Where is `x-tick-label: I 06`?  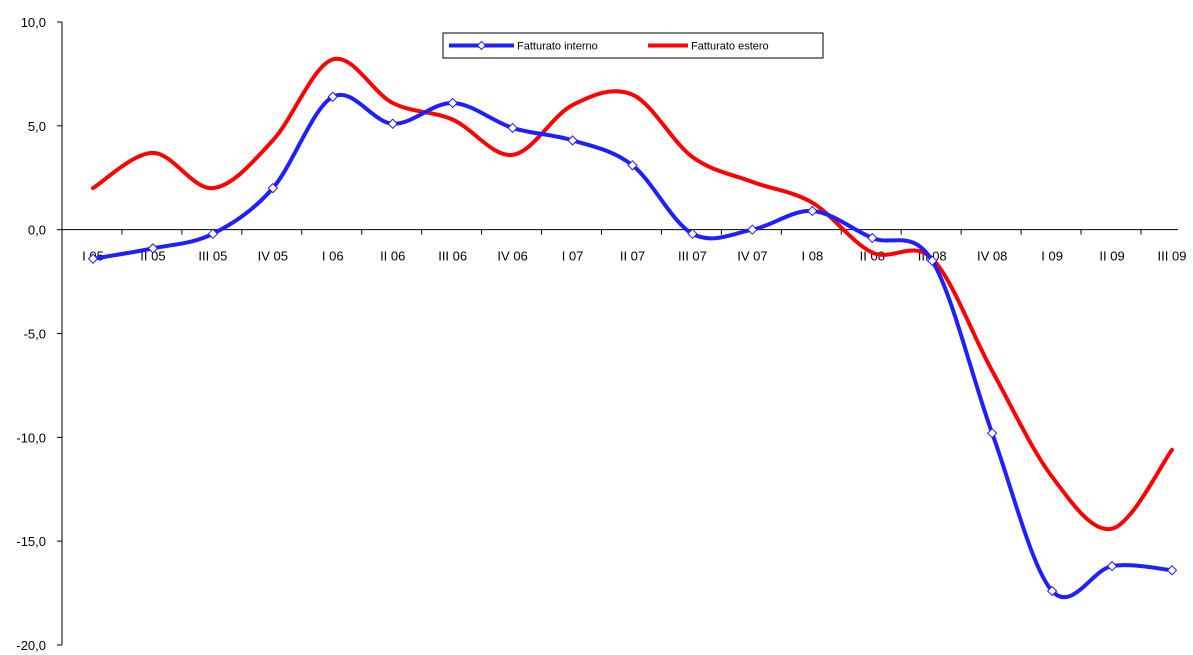 x-tick-label: I 06 is located at coordinates (333, 256).